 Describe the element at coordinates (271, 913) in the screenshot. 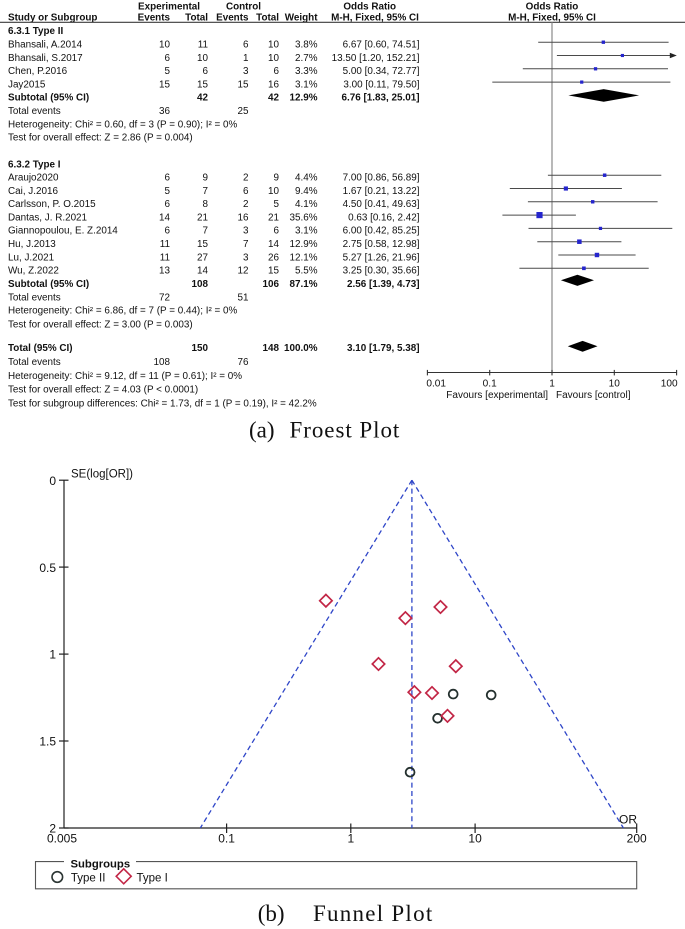

I see `svg-text: (b)` at that location.